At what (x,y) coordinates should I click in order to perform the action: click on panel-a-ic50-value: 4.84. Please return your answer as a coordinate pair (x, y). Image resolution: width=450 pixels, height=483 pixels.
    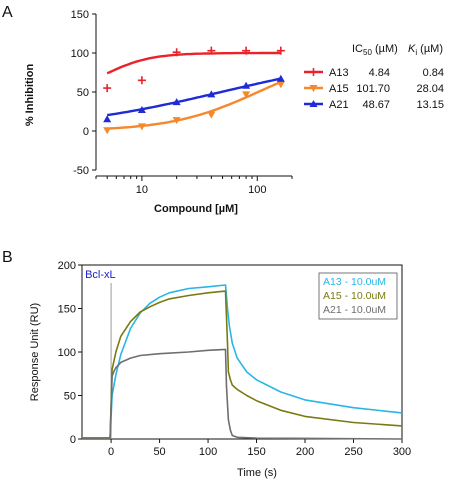
    Looking at the image, I should click on (379, 73).